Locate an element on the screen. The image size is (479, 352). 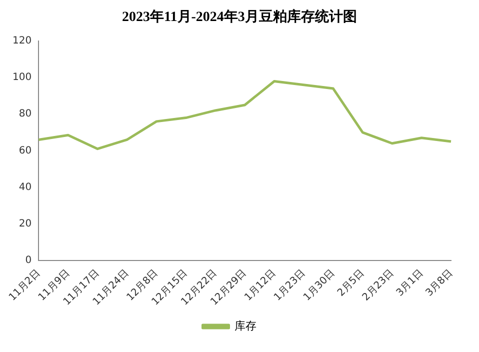
y-tick-label: 0 is located at coordinates (28, 260).